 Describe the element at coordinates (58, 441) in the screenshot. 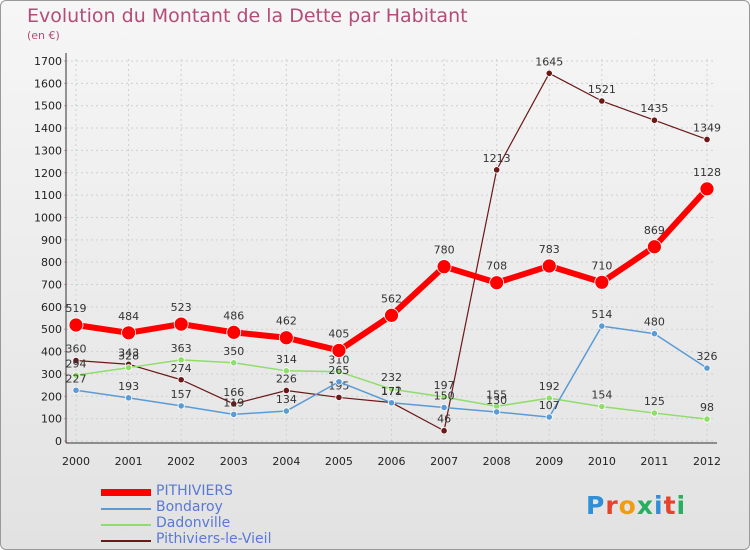

I see `y-tick-label: 0` at that location.